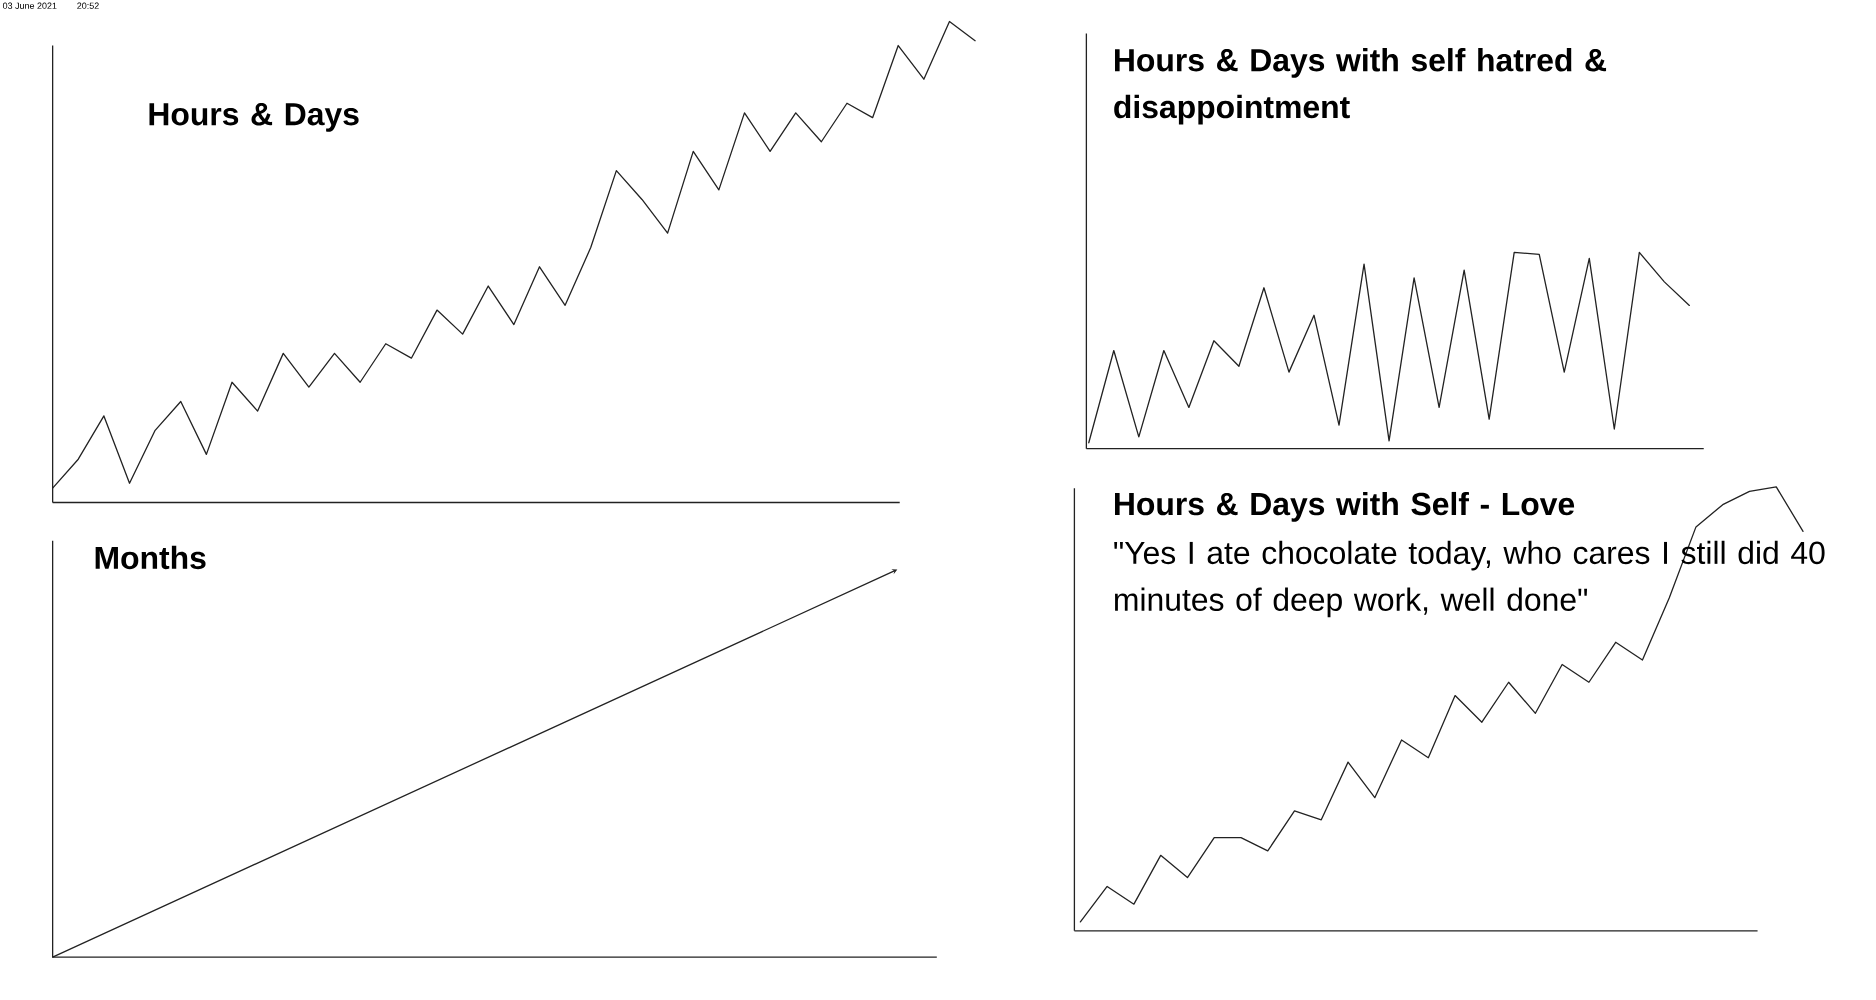  I want to click on chart-title: Months, so click(150, 557).